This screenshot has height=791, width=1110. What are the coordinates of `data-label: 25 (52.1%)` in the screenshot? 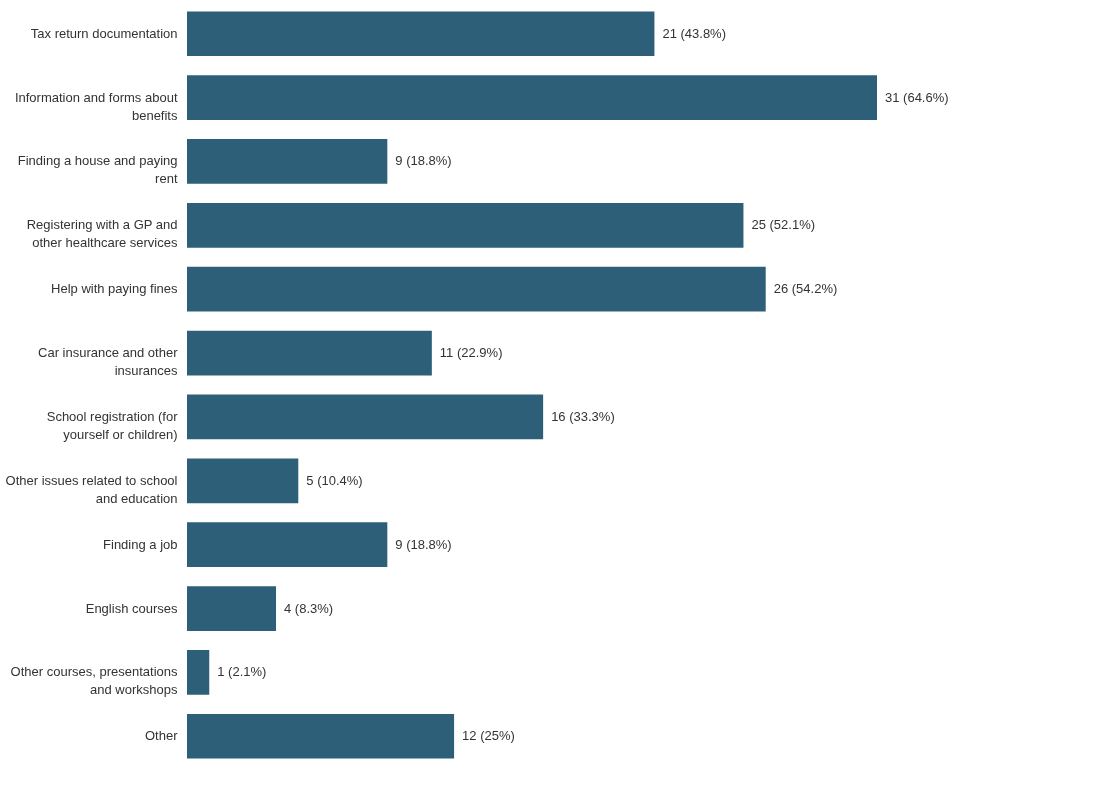 It's located at (783, 225).